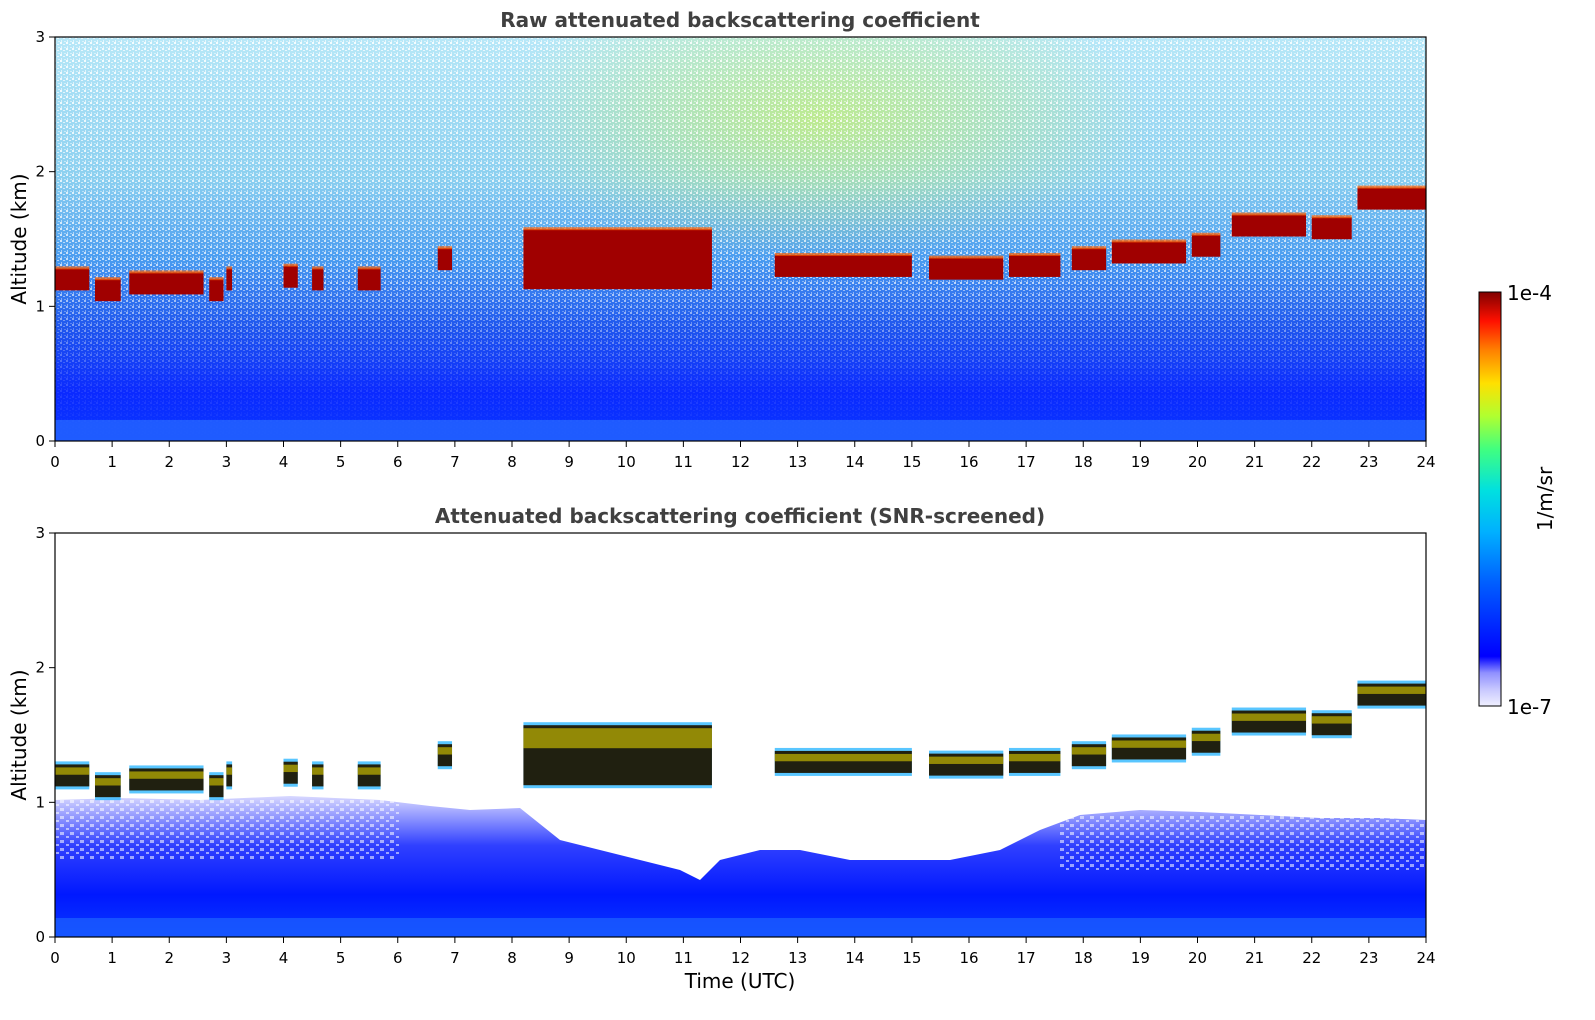  What do you see at coordinates (112, 462) in the screenshot?
I see `top-x-tick-label: 1` at bounding box center [112, 462].